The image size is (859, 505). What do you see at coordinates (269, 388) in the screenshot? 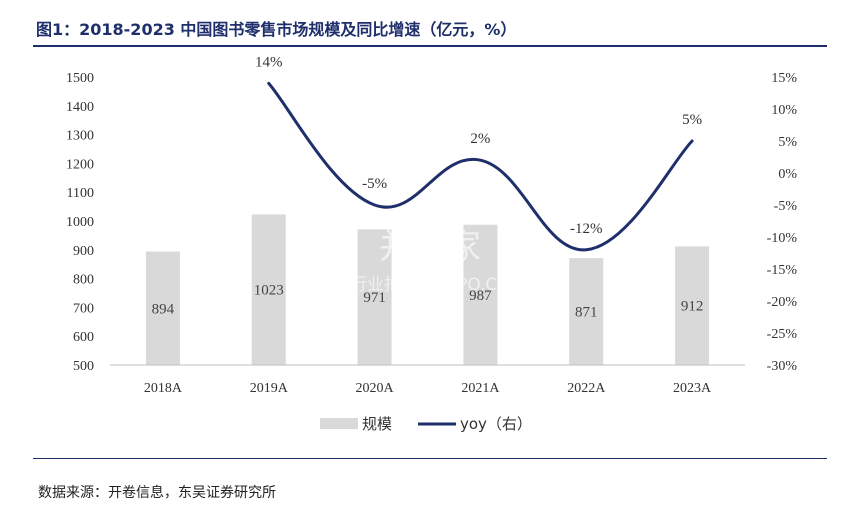
I see `x-tick-2019A: 2019A` at bounding box center [269, 388].